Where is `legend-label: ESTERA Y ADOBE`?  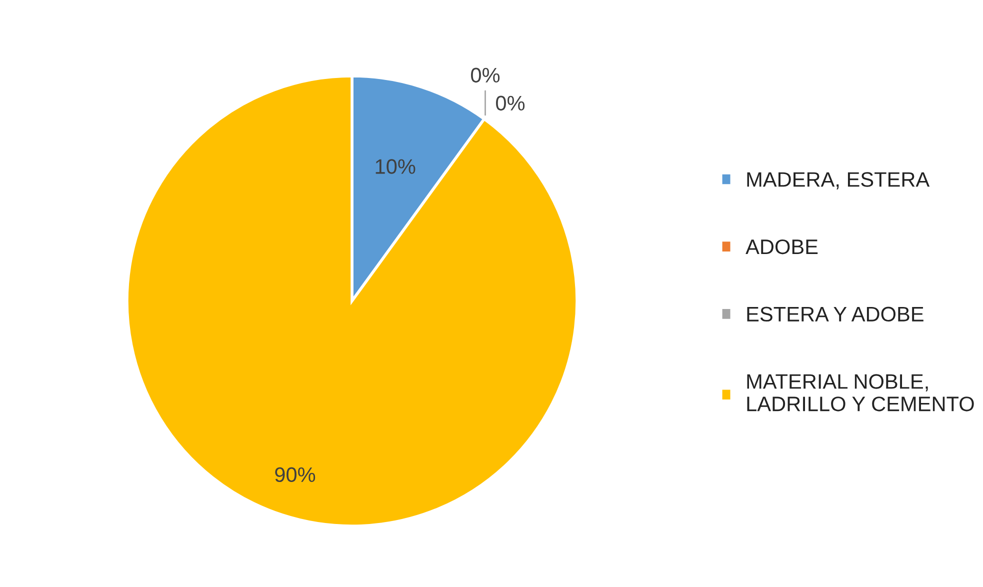
legend-label: ESTERA Y ADOBE is located at coordinates (835, 314).